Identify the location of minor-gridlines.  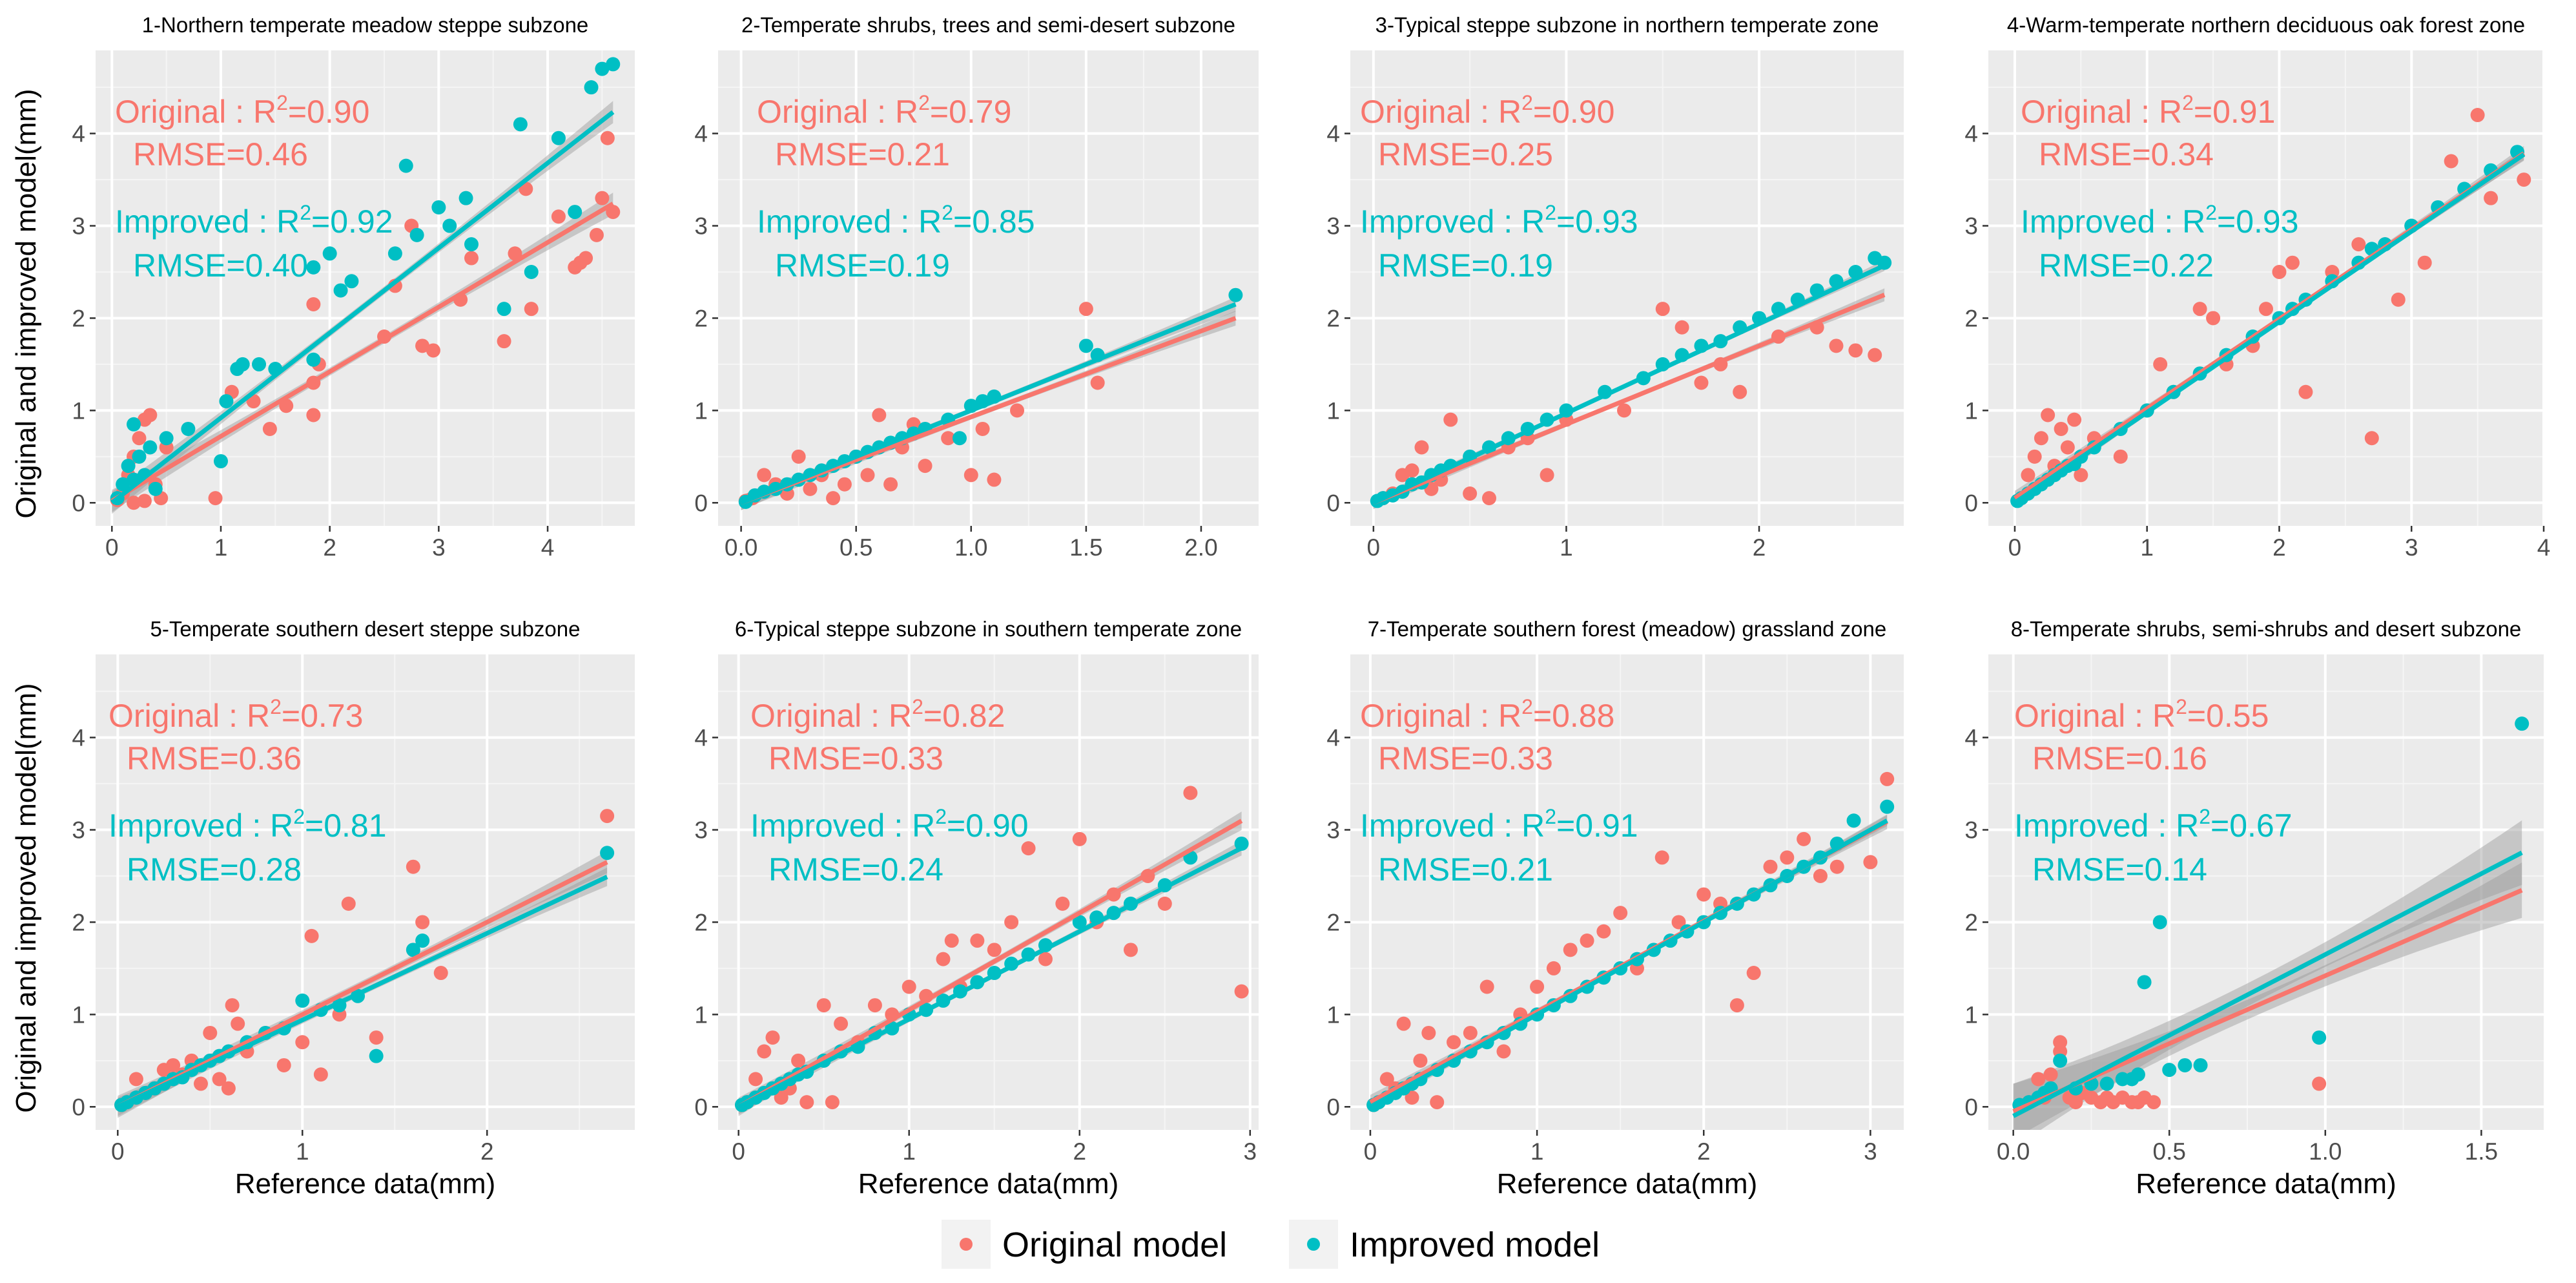
(1627, 288).